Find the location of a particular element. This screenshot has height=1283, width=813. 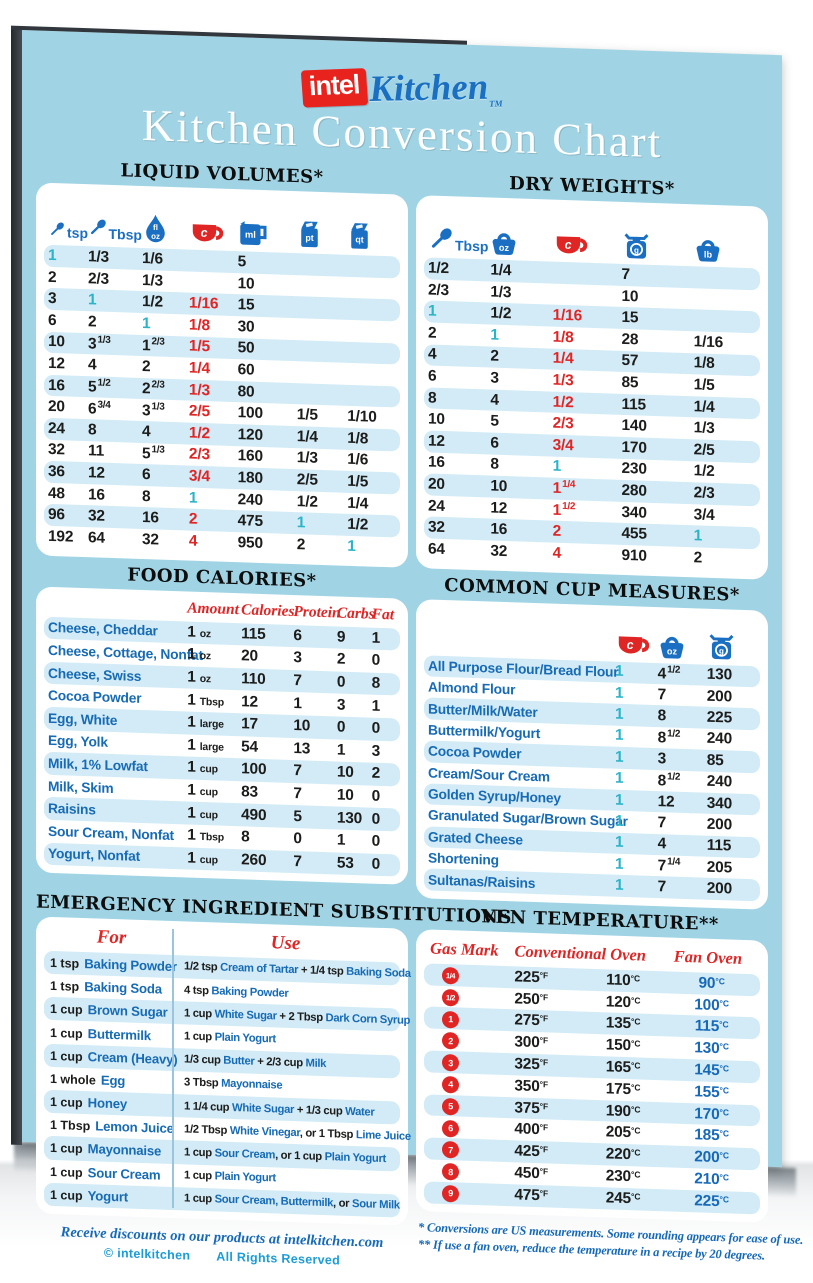

table-cell: 10 is located at coordinates (56, 342).